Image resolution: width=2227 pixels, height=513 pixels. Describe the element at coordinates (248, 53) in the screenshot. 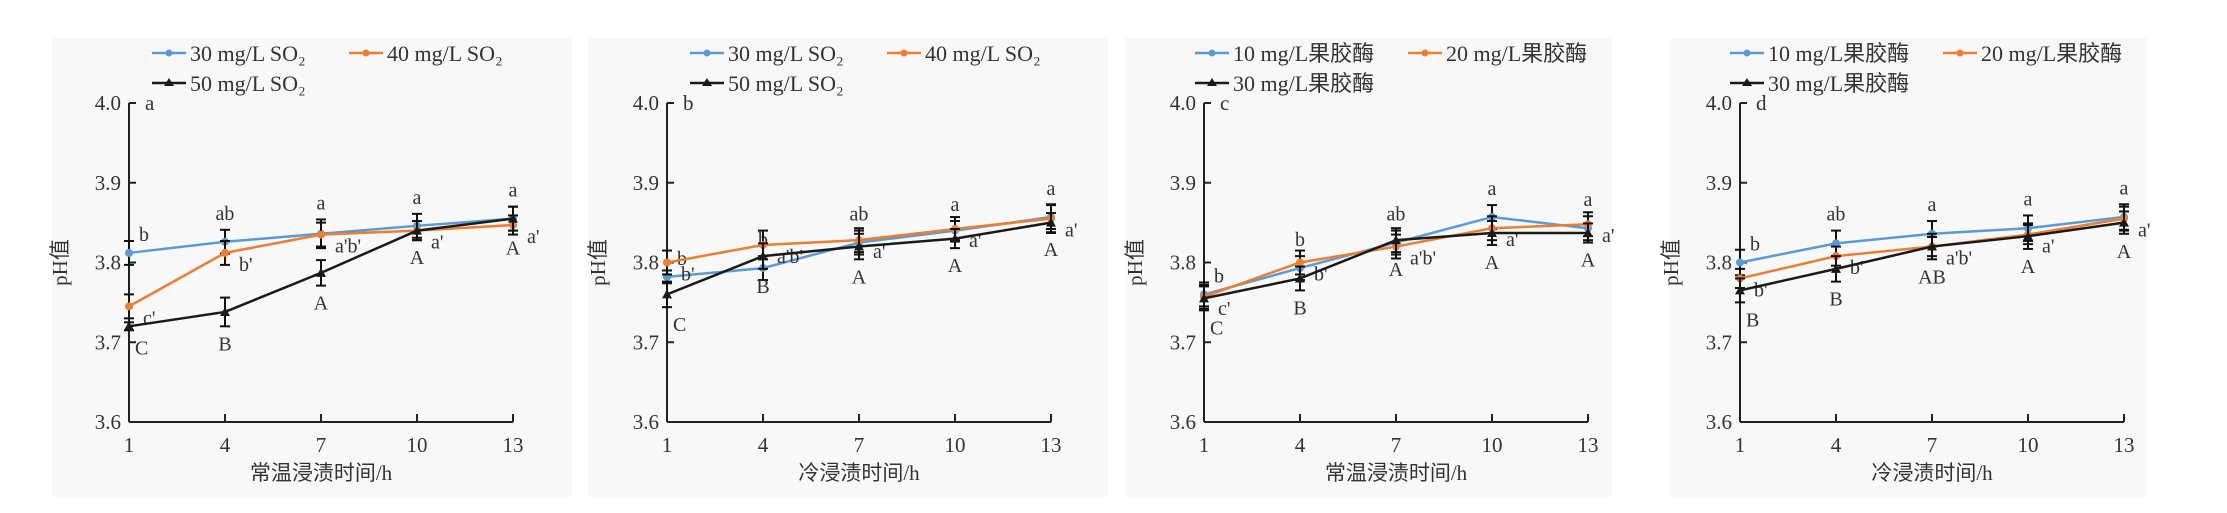

I see `legend-label: 30 mg/L SO₂` at that location.